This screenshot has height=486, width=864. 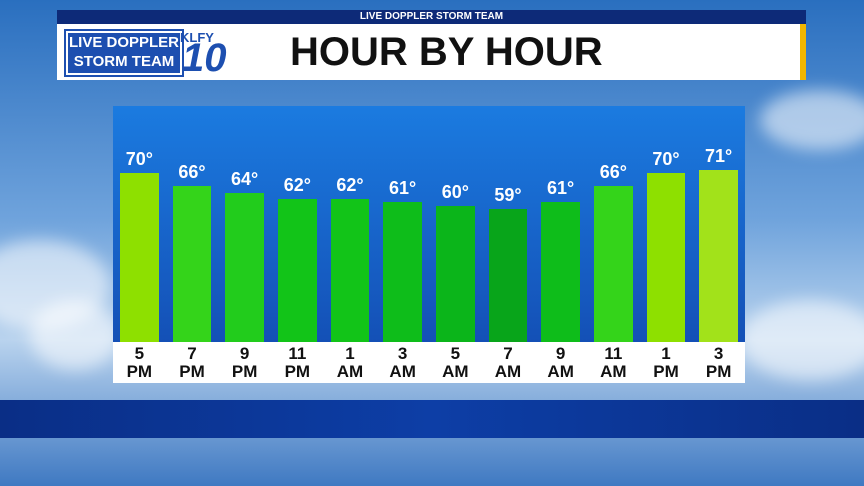 I want to click on x-tick-label: 7 PM, so click(x=192, y=362).